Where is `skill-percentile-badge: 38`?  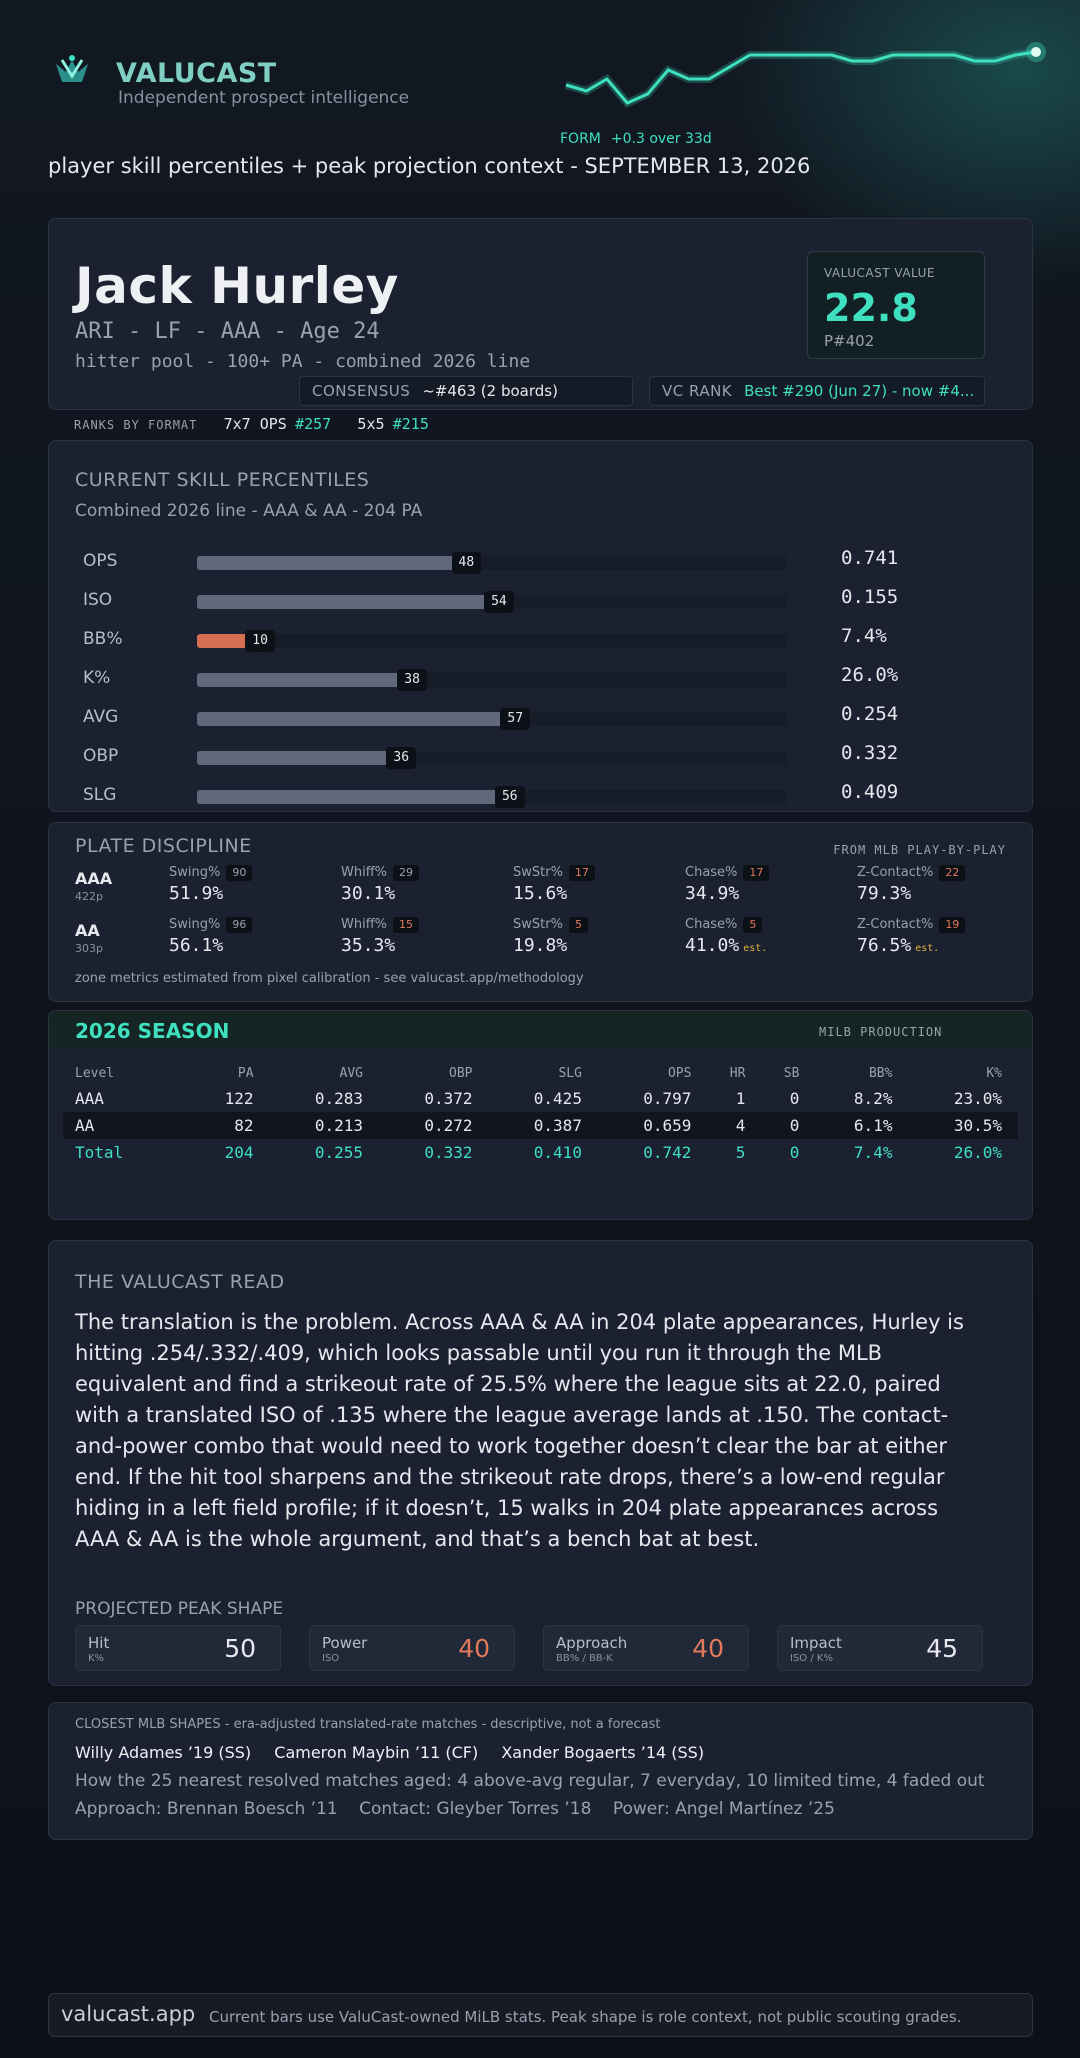 skill-percentile-badge: 38 is located at coordinates (412, 680).